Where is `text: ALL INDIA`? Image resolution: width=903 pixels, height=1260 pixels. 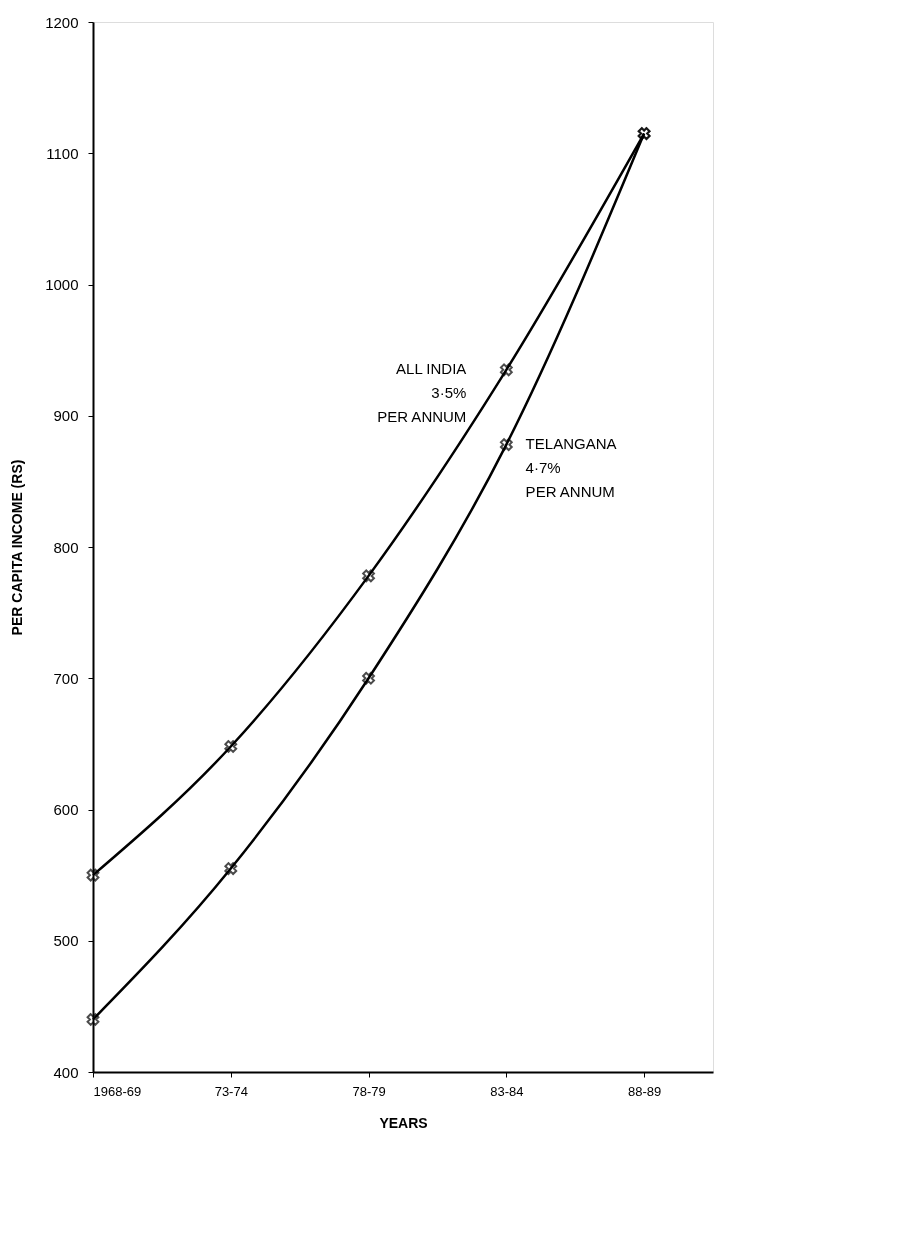 text: ALL INDIA is located at coordinates (431, 368).